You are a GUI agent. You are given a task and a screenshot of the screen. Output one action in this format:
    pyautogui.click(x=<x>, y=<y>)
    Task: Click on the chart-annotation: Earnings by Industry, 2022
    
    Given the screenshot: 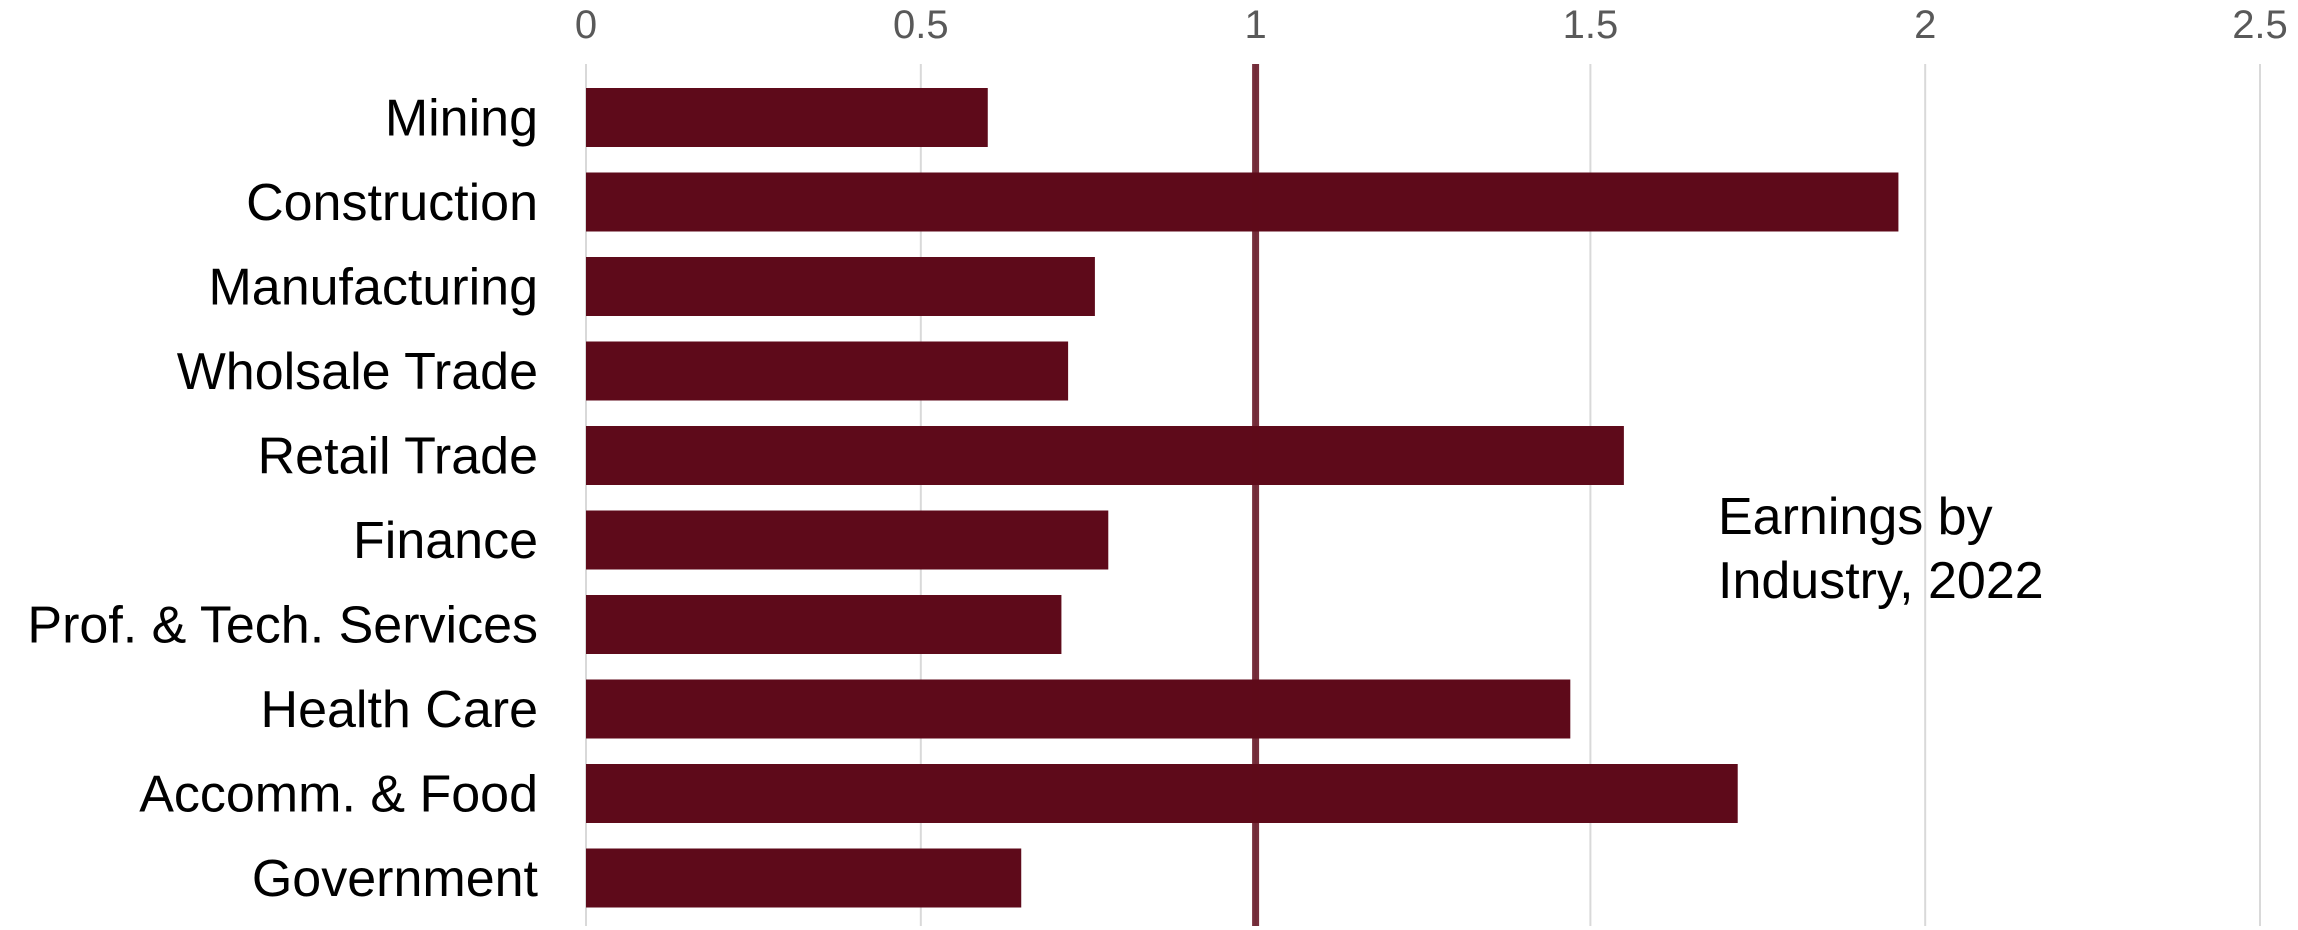 What is the action you would take?
    pyautogui.click(x=1881, y=549)
    